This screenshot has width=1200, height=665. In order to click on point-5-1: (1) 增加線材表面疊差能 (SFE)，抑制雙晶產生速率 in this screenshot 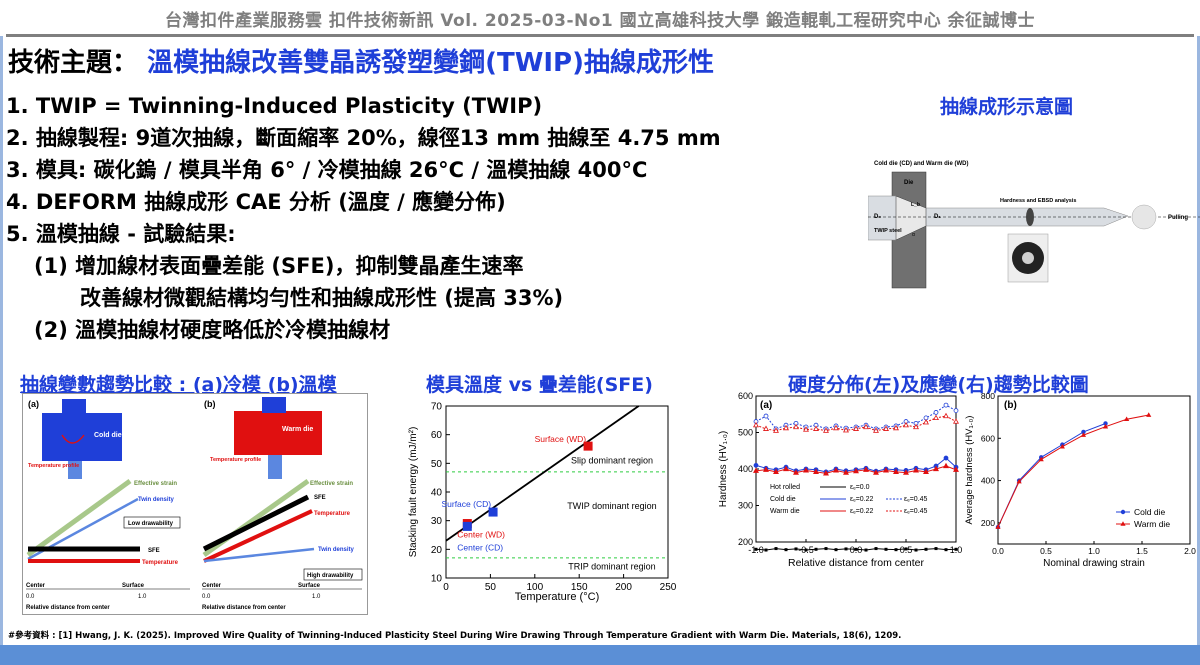, I will do `click(279, 266)`.